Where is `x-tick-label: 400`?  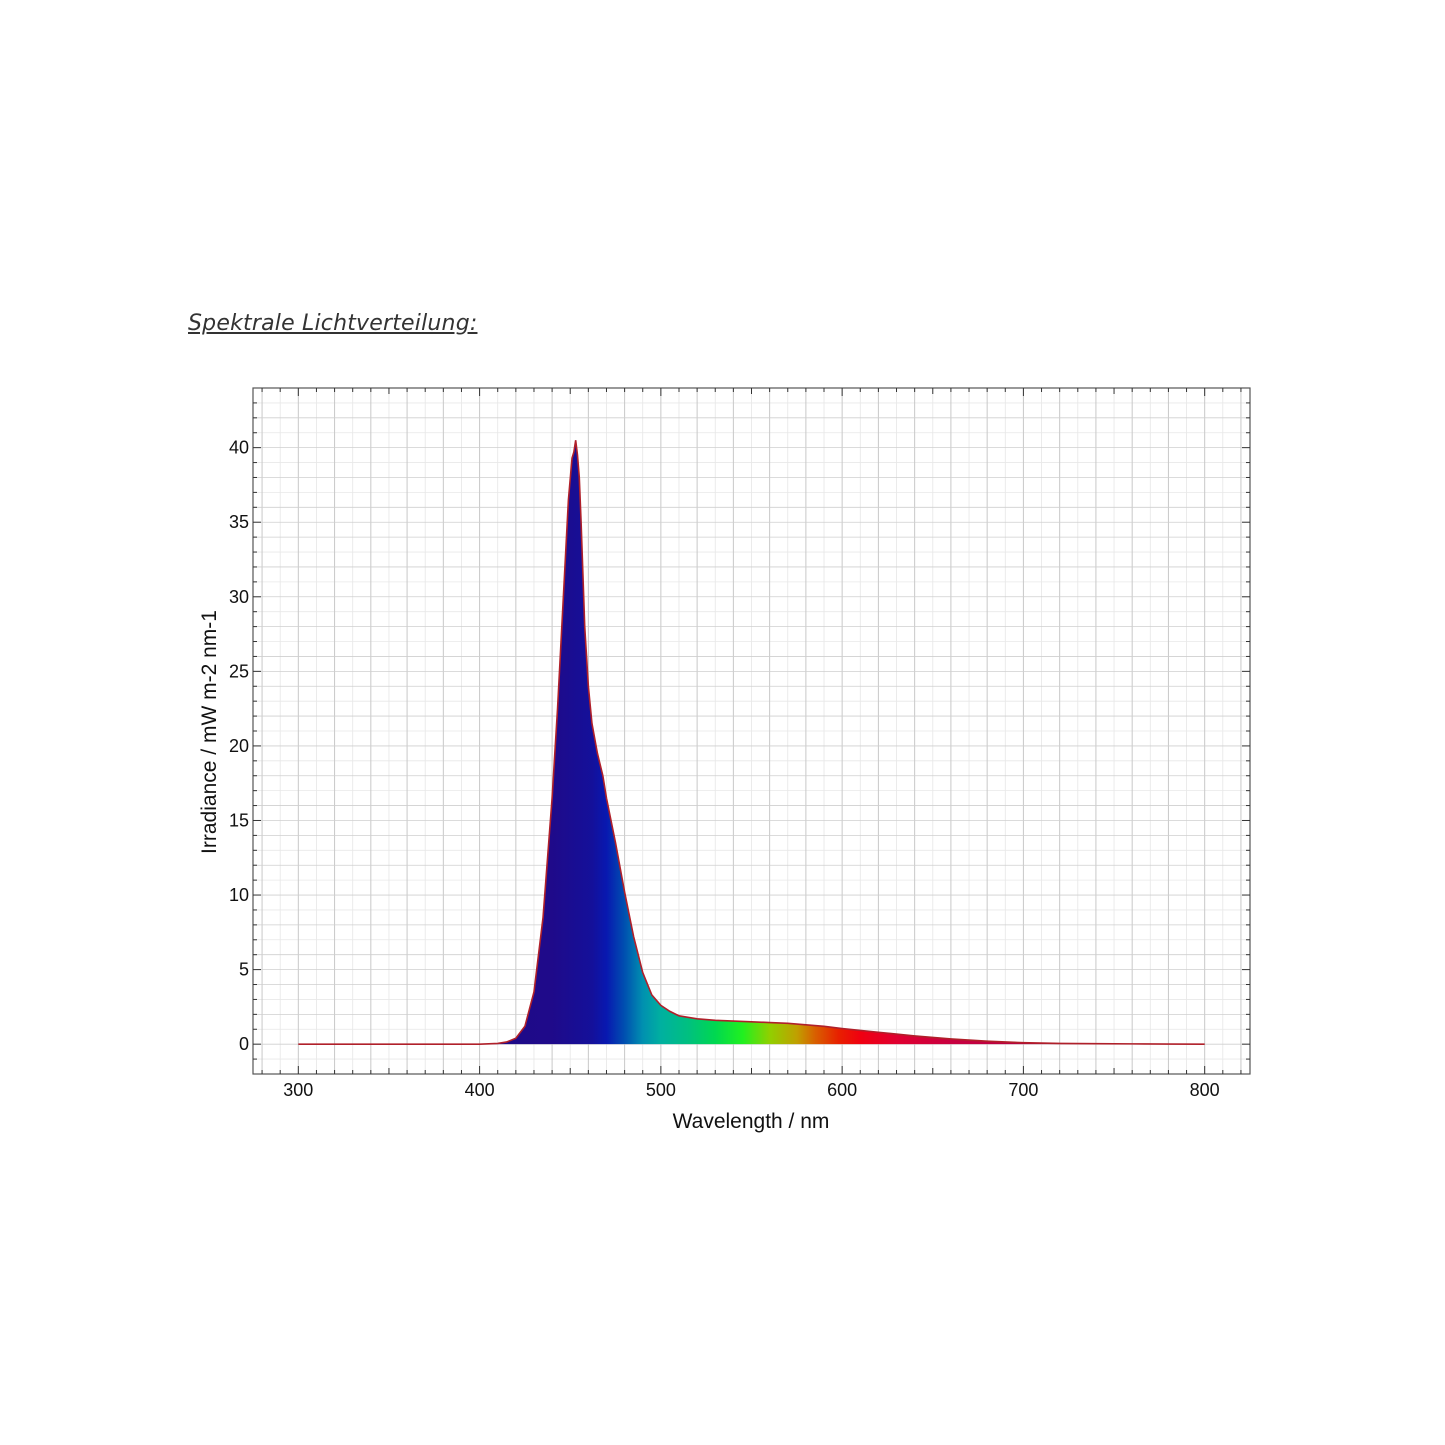
x-tick-label: 400 is located at coordinates (480, 1090).